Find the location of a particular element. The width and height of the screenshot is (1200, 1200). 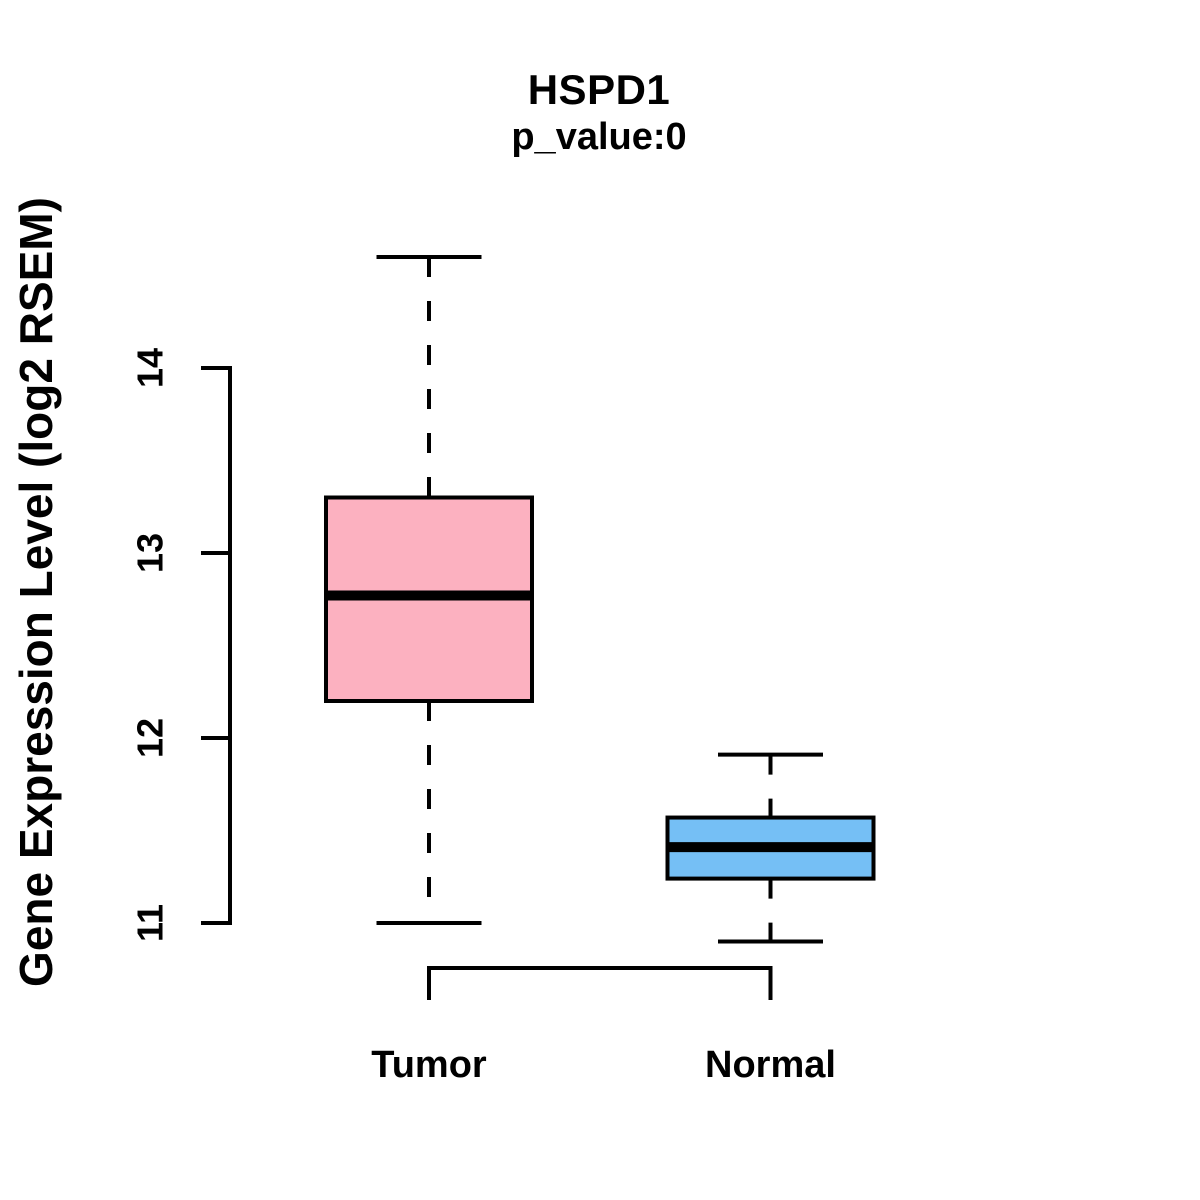

category-label-normal: Normal is located at coordinates (770, 1065).